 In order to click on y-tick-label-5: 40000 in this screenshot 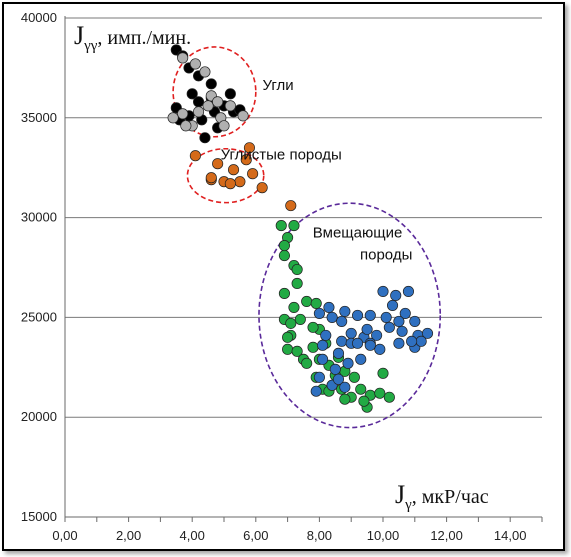, I will do `click(39, 17)`.